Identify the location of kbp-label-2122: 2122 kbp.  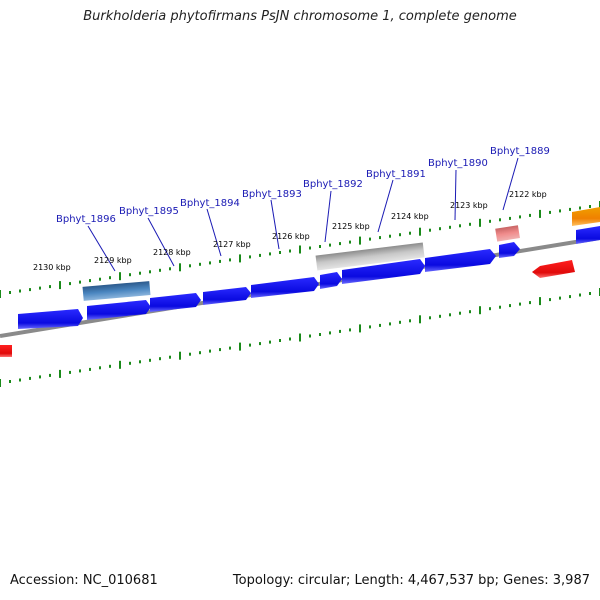
(528, 194).